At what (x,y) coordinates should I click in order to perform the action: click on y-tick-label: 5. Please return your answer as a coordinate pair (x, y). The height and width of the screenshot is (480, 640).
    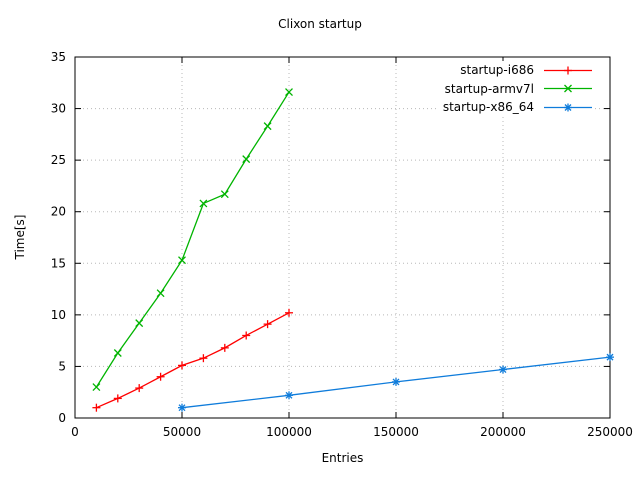
    Looking at the image, I should click on (62, 366).